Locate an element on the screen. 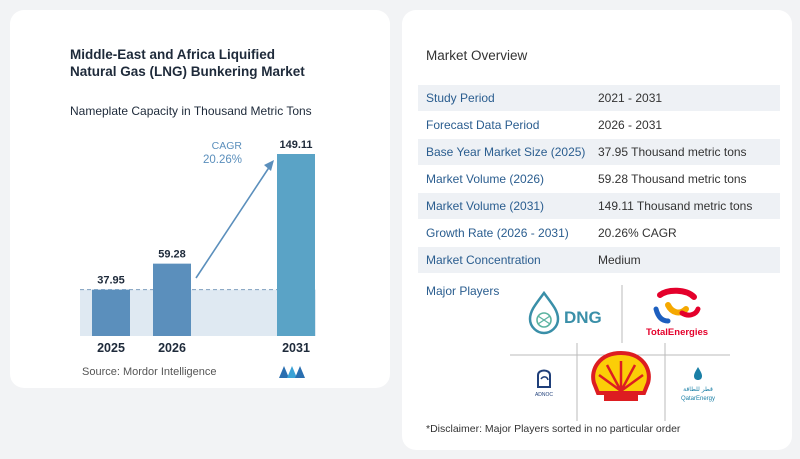 Image resolution: width=800 pixels, height=459 pixels. overview-row: Study Period 2021 - 2031 is located at coordinates (599, 98).